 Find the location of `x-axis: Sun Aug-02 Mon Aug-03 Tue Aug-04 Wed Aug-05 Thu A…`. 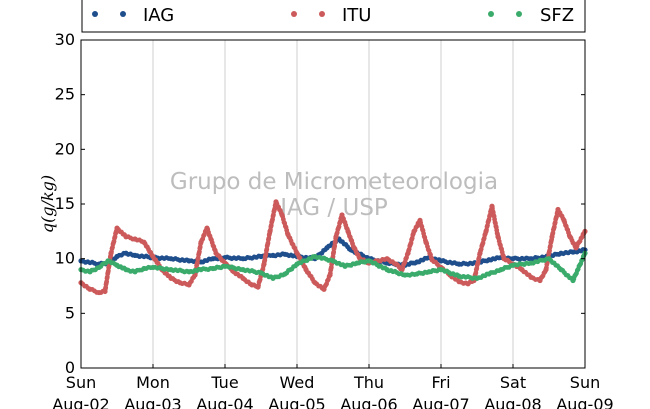

x-axis: Sun Aug-02 Mon Aug-03 Tue Aug-04 Wed Aug-05 Thu A… is located at coordinates (333, 386).